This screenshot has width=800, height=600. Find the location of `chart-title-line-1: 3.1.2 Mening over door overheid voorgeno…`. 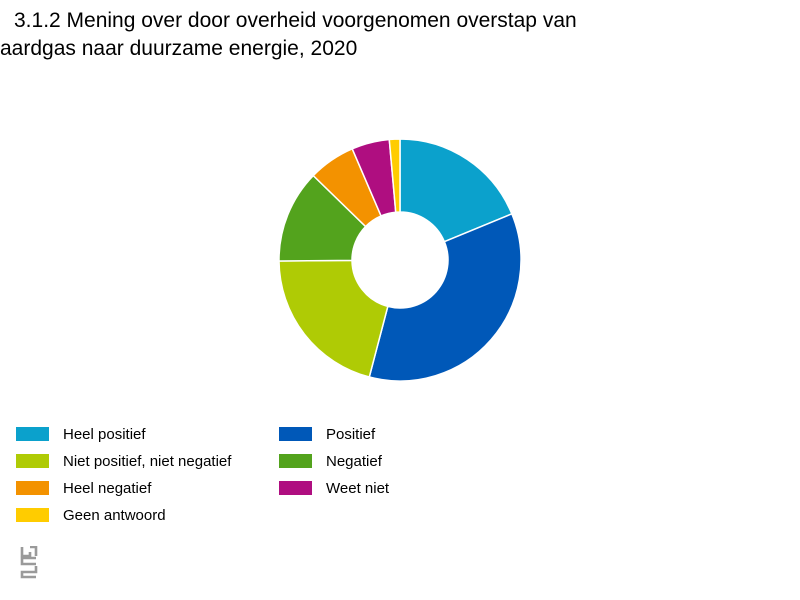

chart-title-line-1: 3.1.2 Mening over door overheid voorgeno… is located at coordinates (295, 20).